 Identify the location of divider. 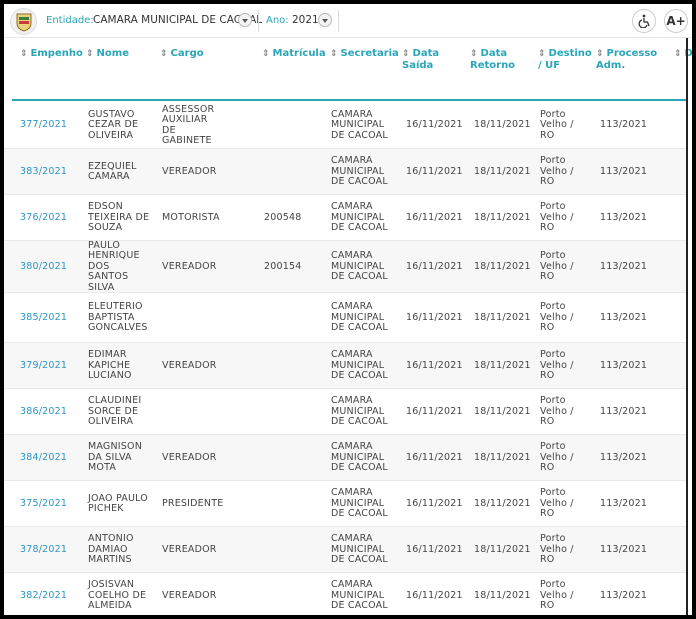
(258, 21).